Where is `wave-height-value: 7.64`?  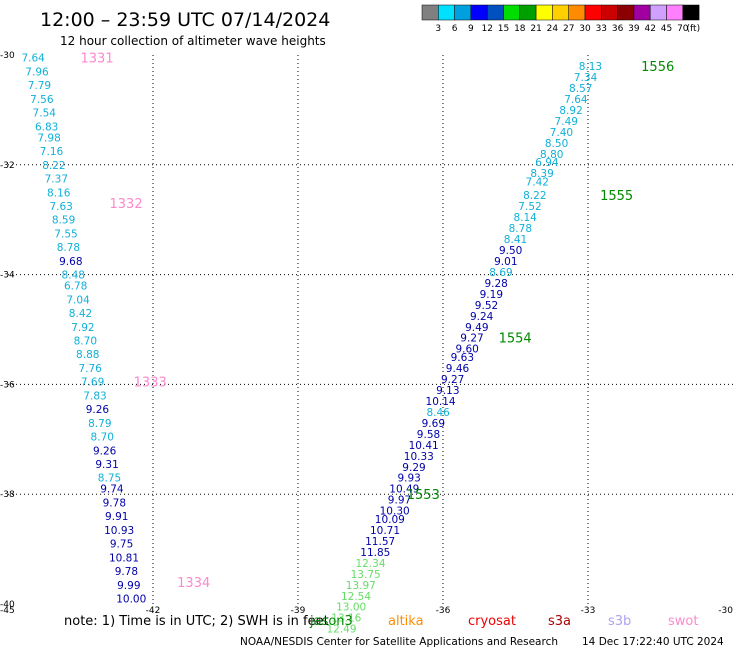 wave-height-value: 7.64 is located at coordinates (576, 100).